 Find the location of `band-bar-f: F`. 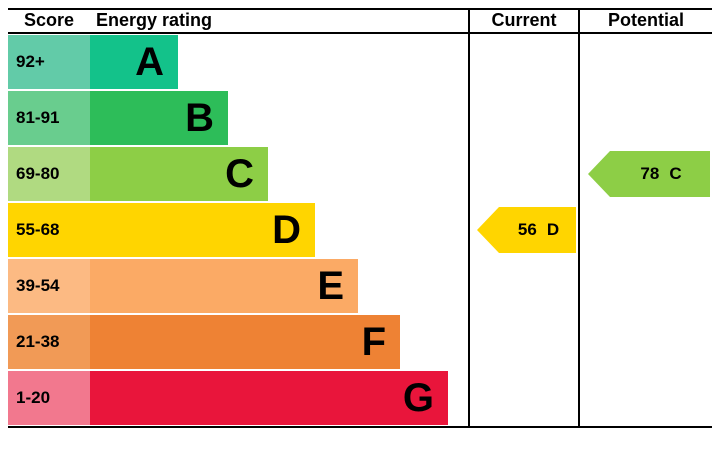

band-bar-f: F is located at coordinates (245, 342).